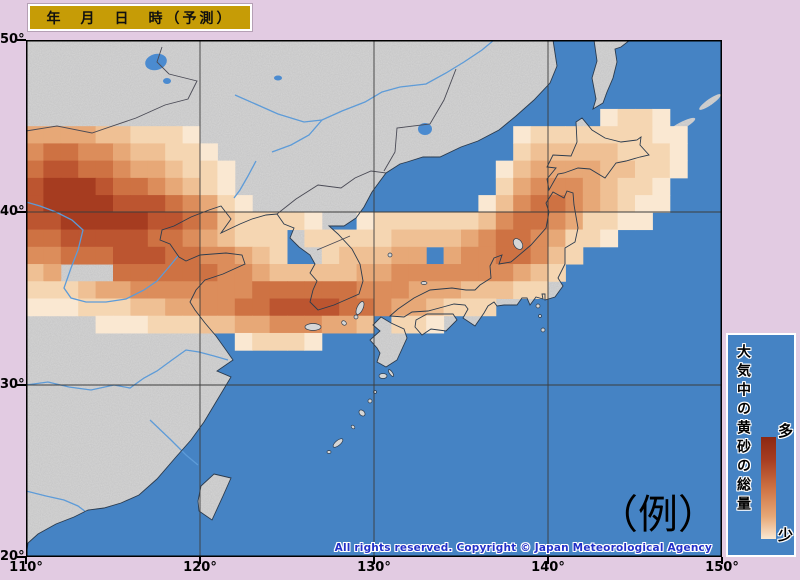  What do you see at coordinates (786, 535) in the screenshot?
I see `legend-low-label: 少` at bounding box center [786, 535].